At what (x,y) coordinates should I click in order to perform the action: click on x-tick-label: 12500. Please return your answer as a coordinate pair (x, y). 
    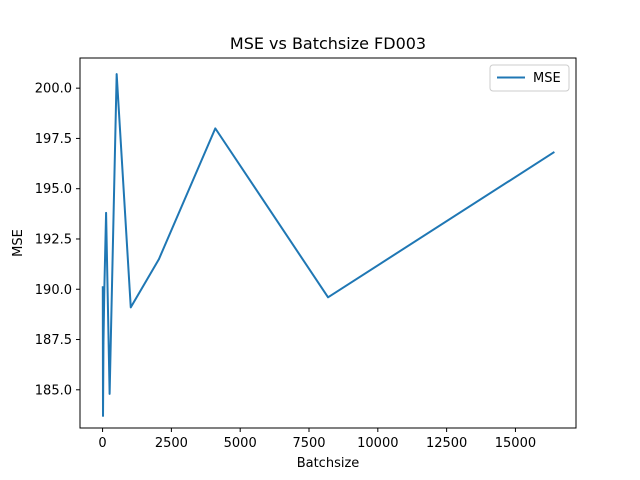
    Looking at the image, I should click on (446, 443).